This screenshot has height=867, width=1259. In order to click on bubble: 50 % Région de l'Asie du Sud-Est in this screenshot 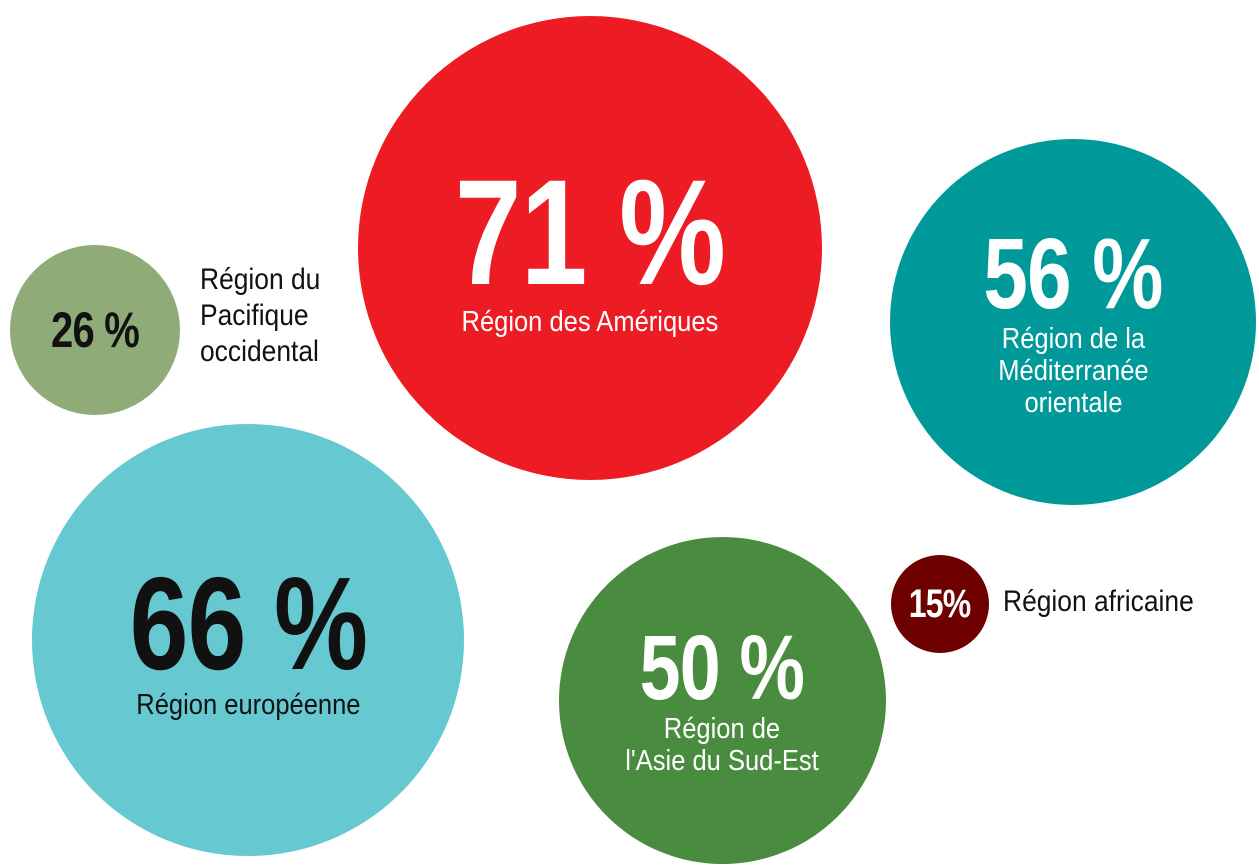, I will do `click(722, 700)`.